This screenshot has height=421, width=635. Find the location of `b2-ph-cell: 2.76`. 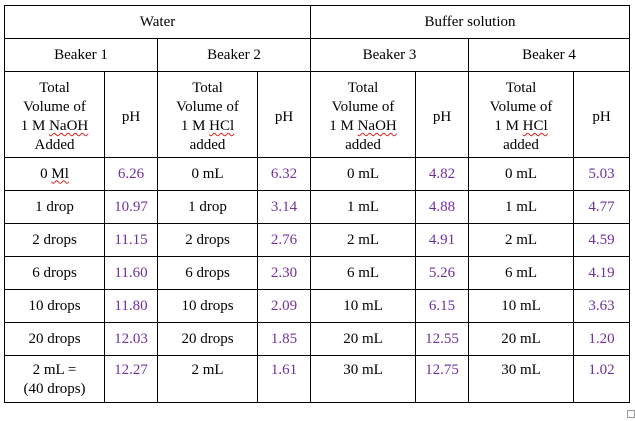

b2-ph-cell: 2.76 is located at coordinates (284, 240).